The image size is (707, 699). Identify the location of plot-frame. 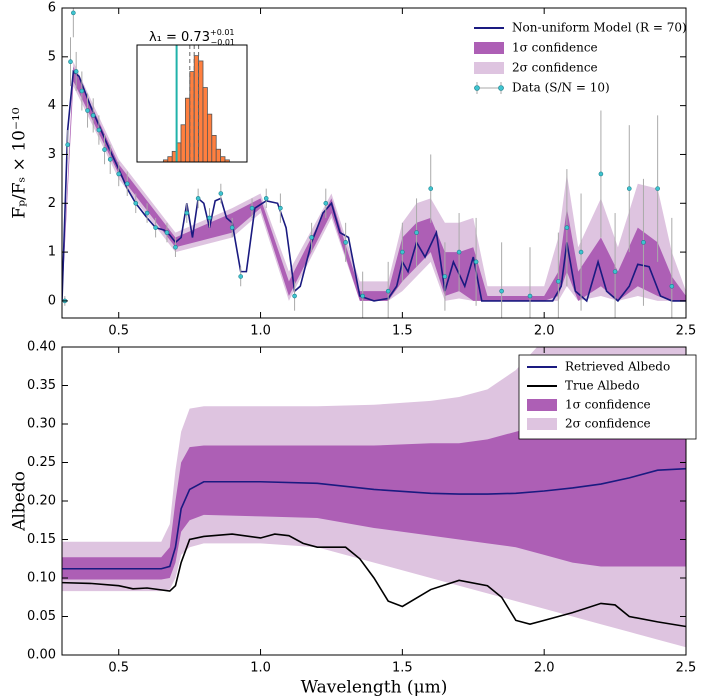
(192, 103).